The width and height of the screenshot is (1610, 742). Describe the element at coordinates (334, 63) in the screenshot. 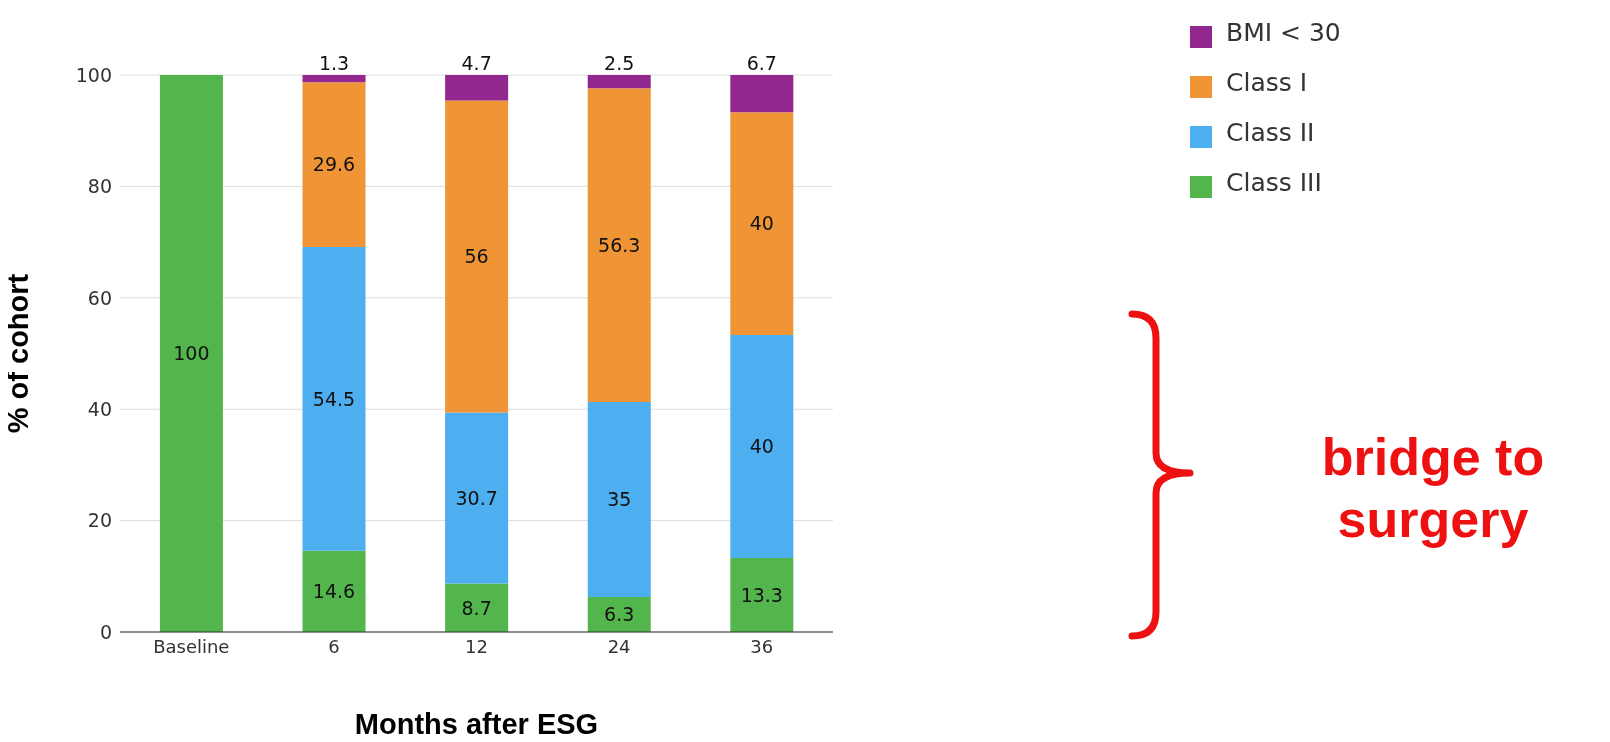

I see `data-label: 1.3` at that location.